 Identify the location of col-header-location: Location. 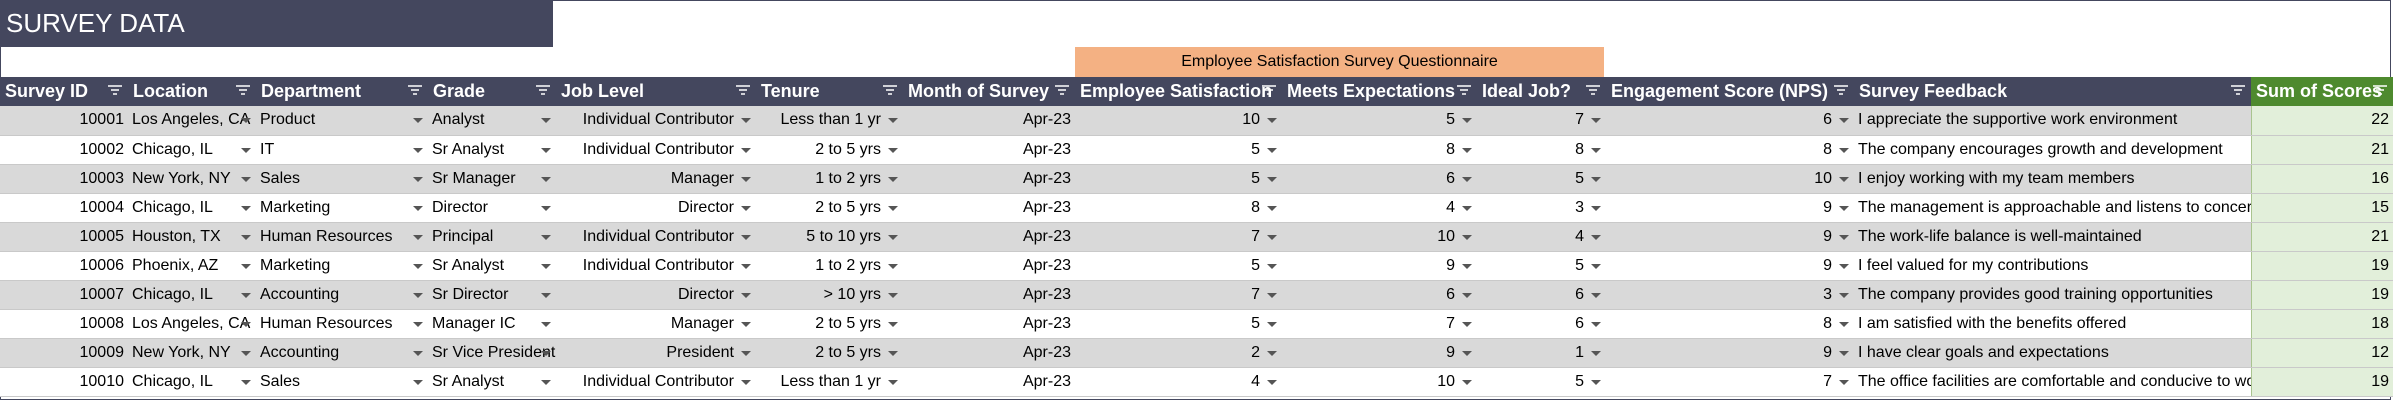
(192, 91).